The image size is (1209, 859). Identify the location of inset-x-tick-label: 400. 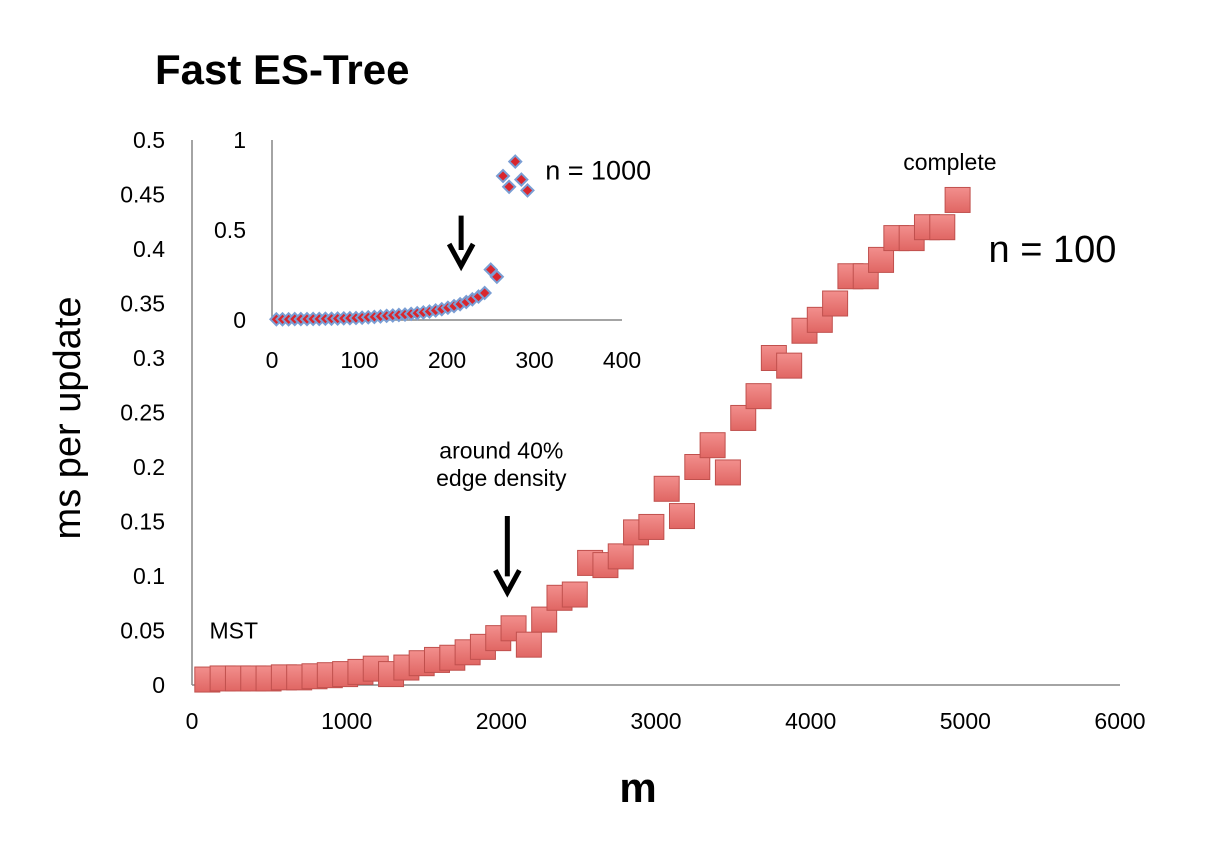
(622, 360).